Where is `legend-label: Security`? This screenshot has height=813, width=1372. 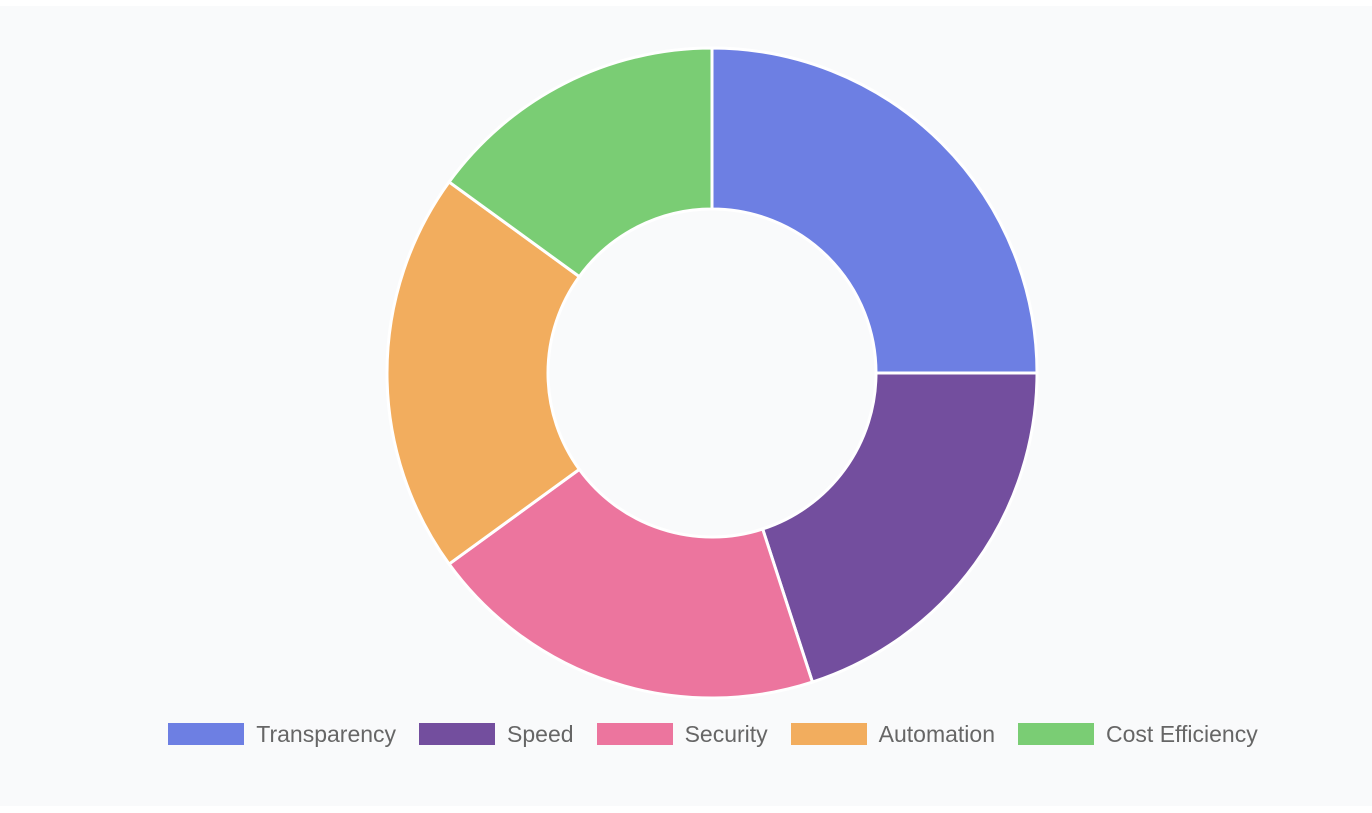
legend-label: Security is located at coordinates (726, 733).